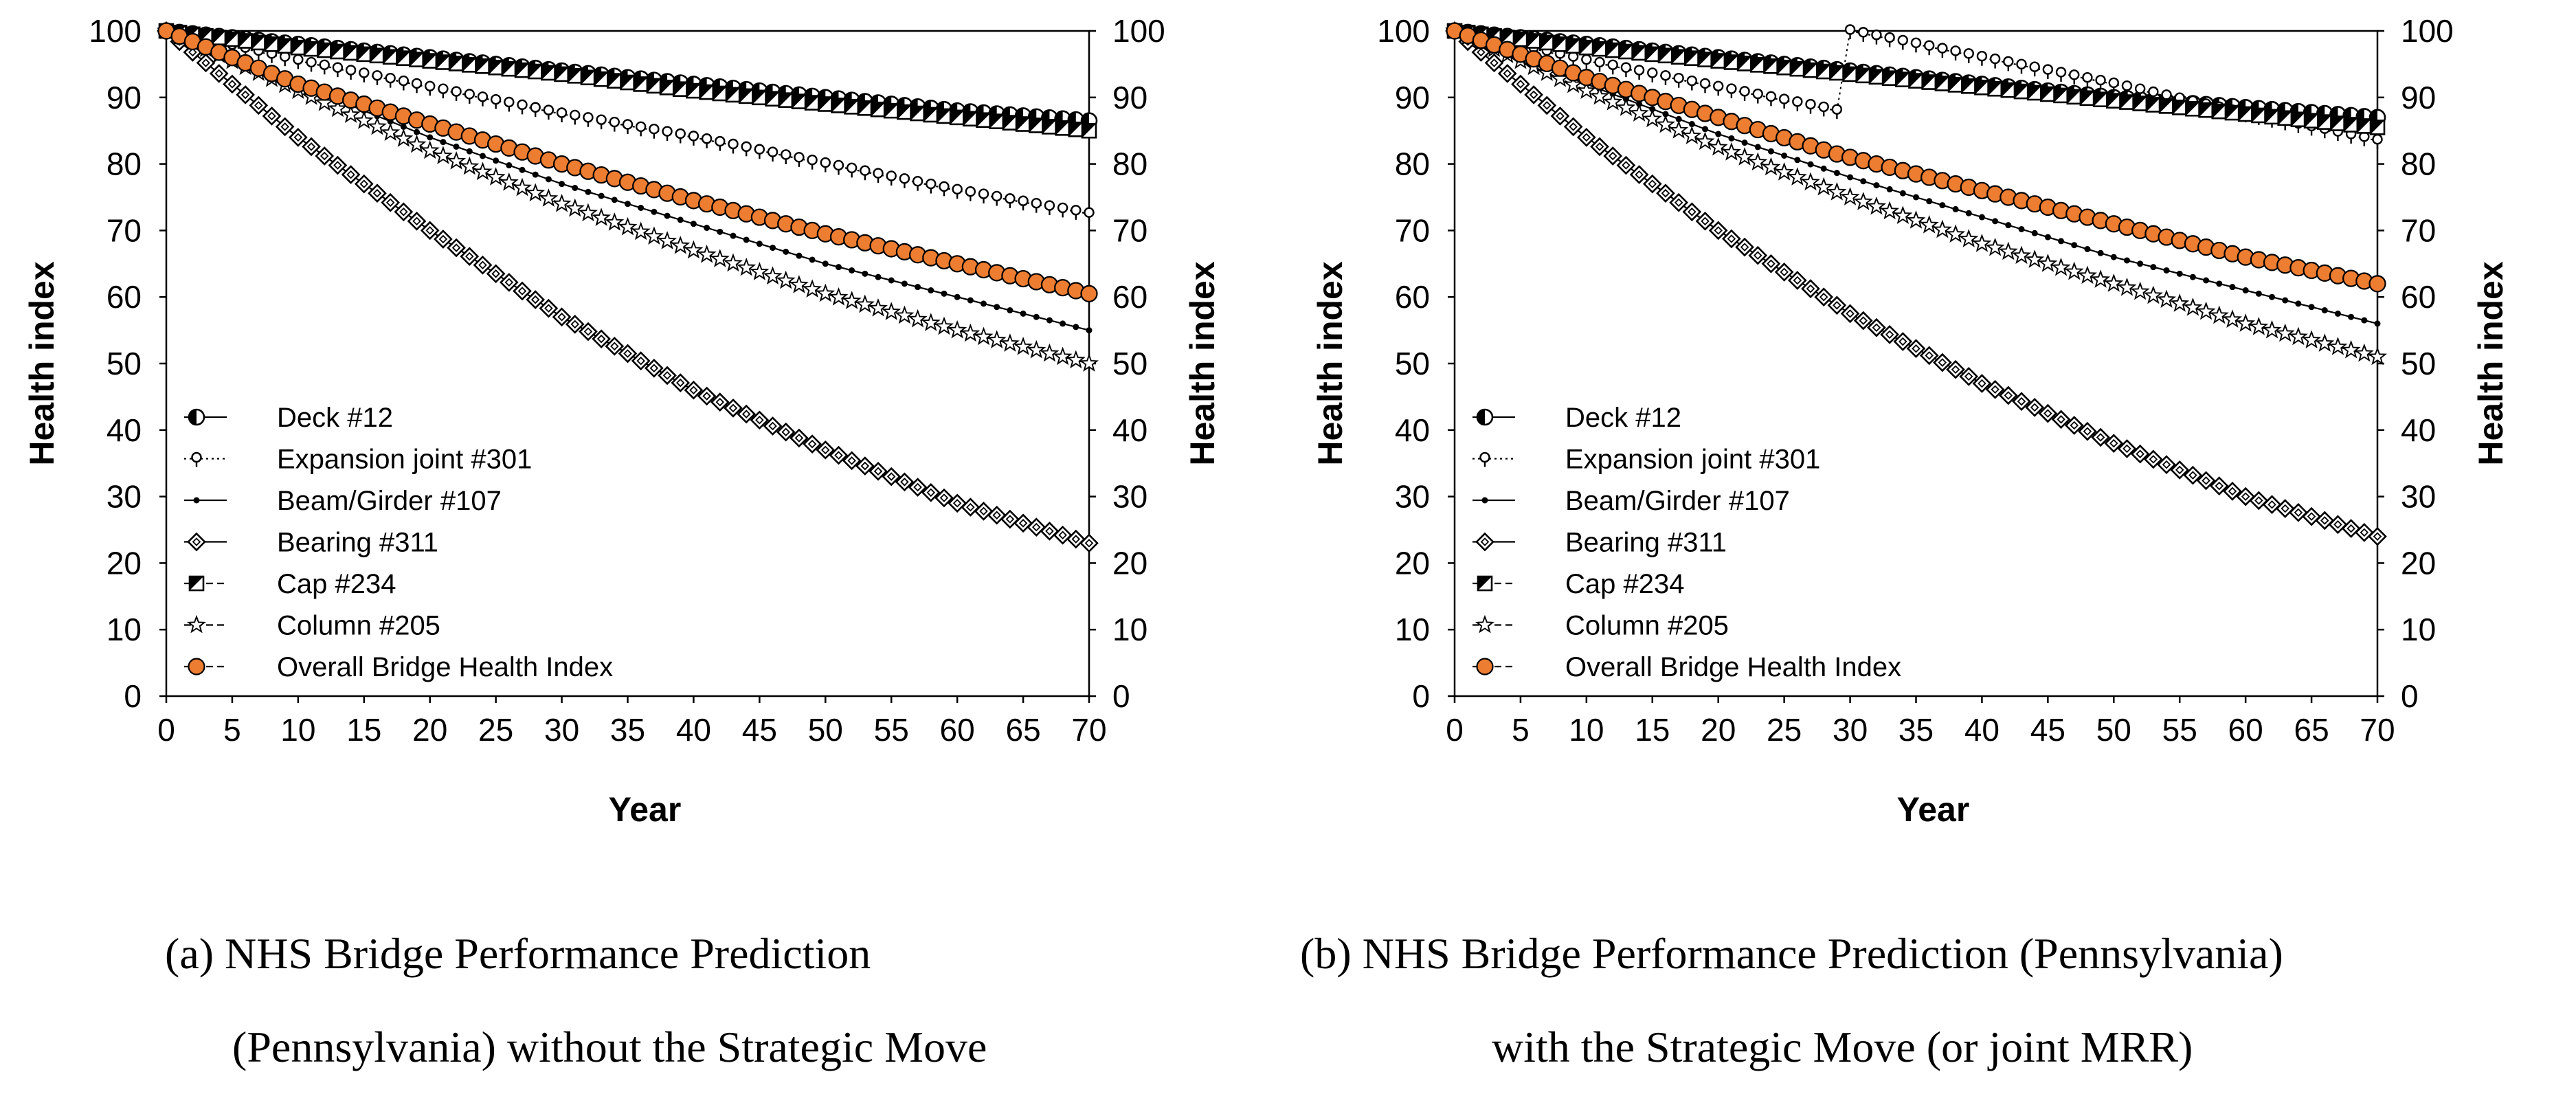 This screenshot has width=2576, height=1094. I want to click on chart0-x-tick-label: 40, so click(693, 730).